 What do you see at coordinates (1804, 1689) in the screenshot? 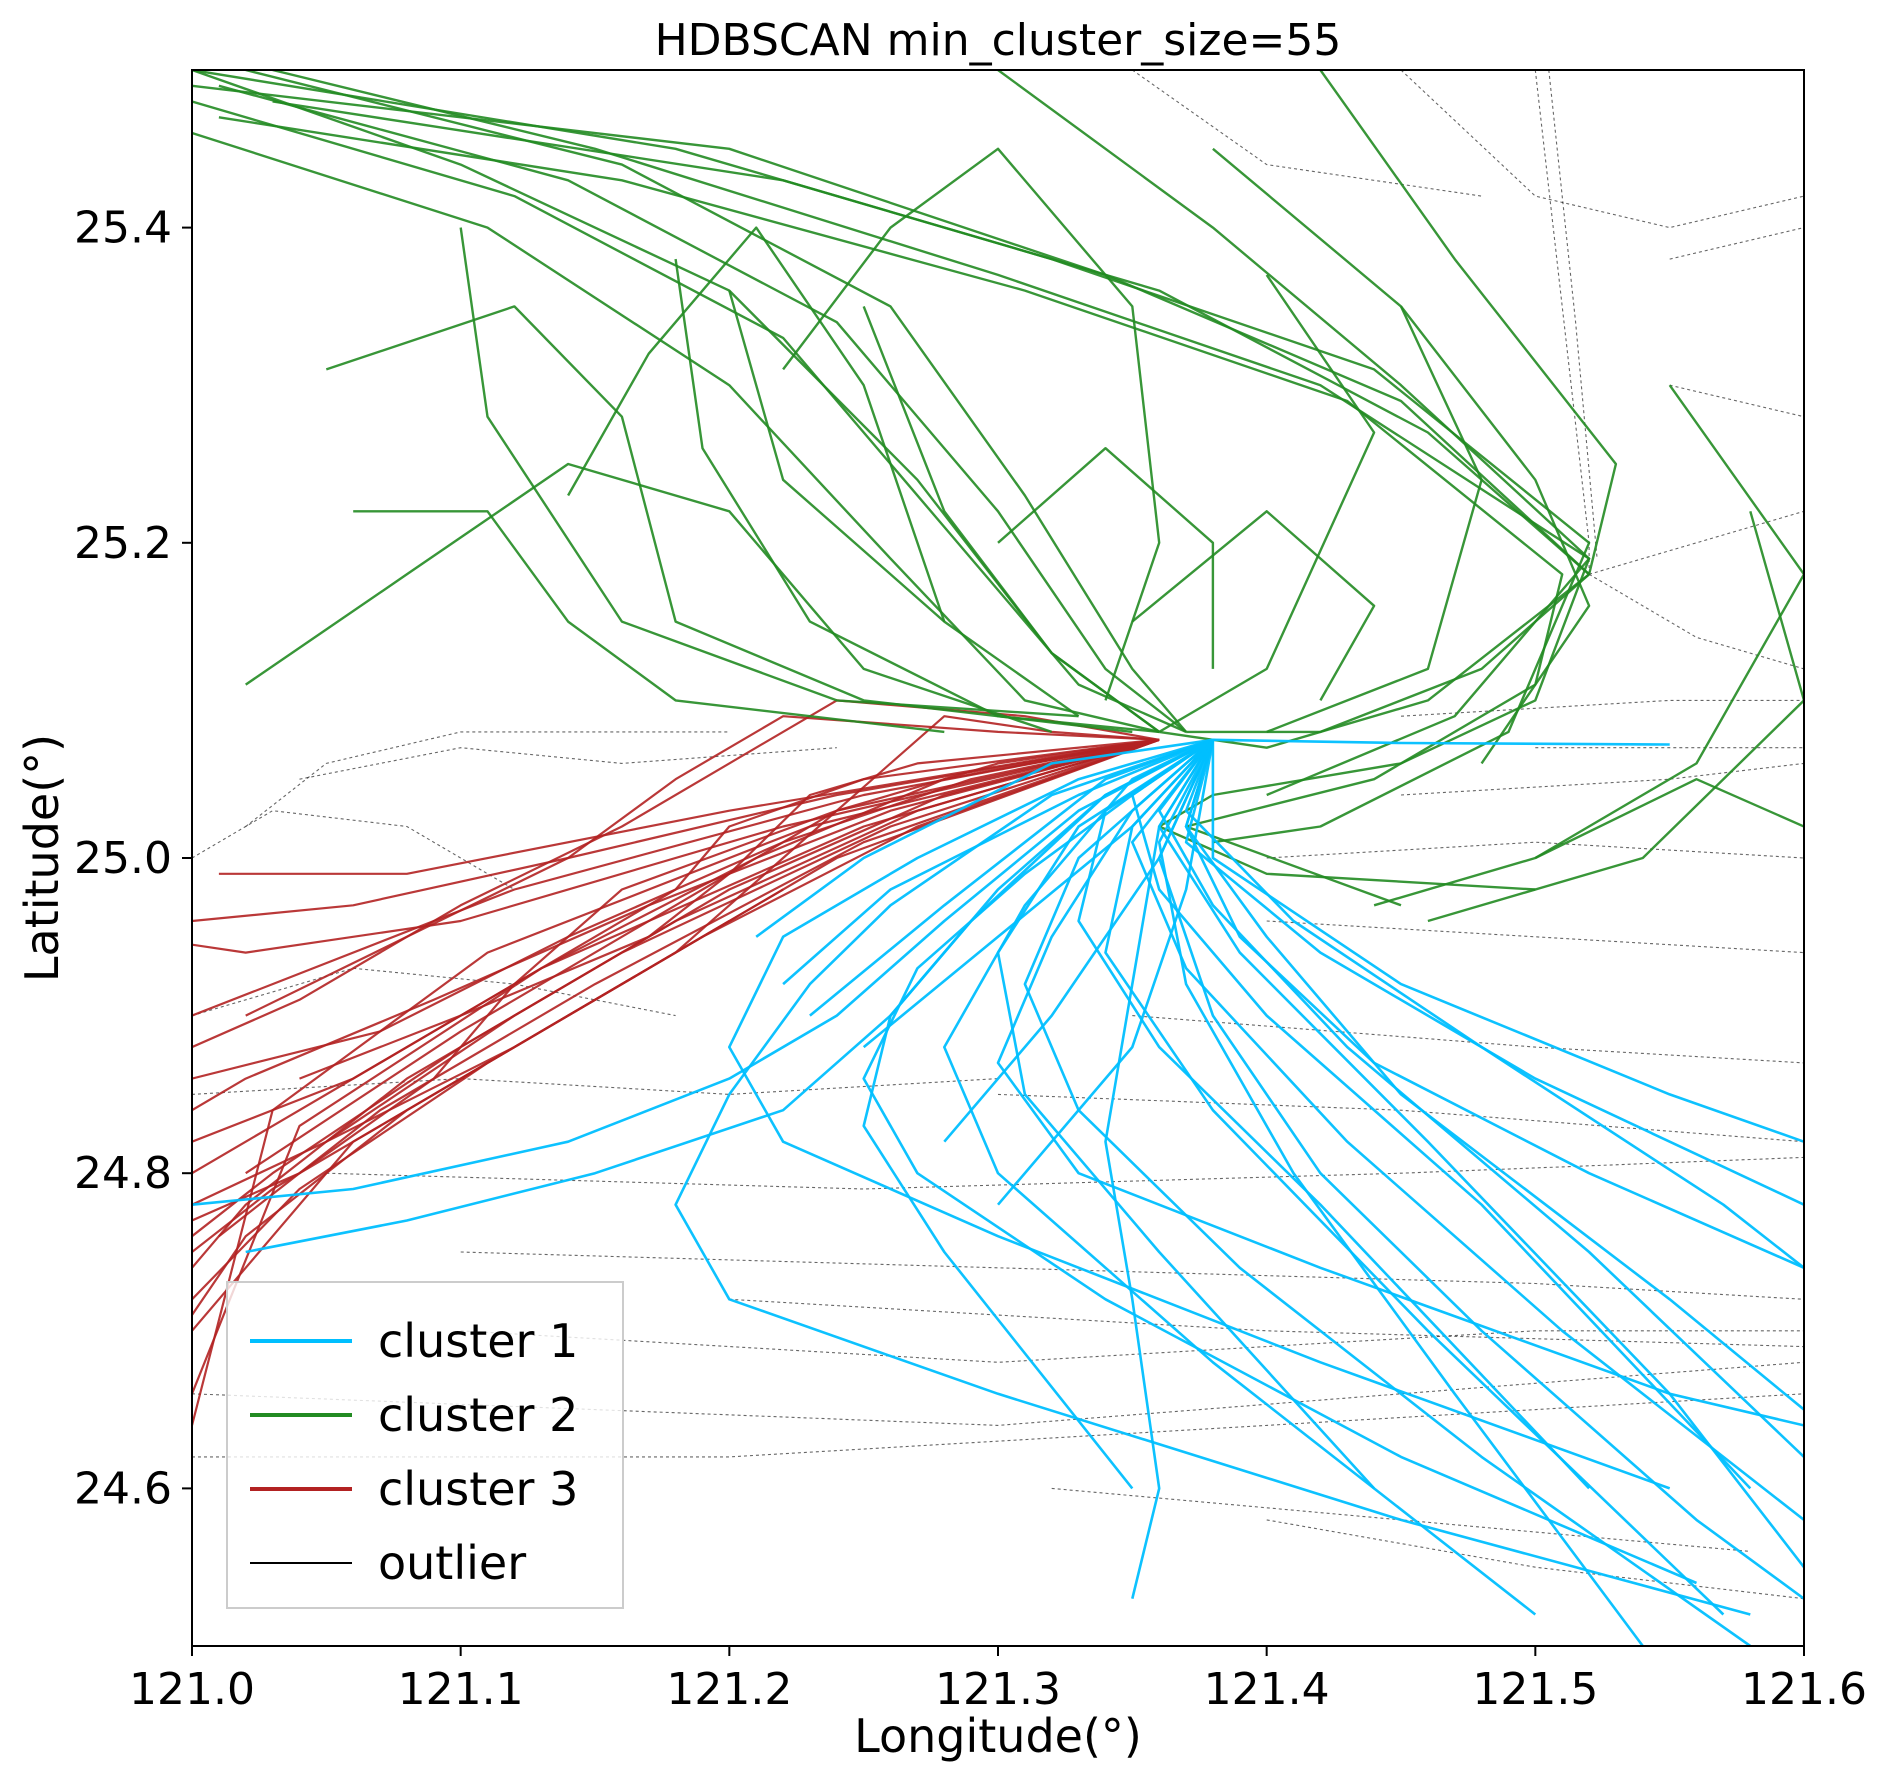
I see `x-tick-label: 121.6` at bounding box center [1804, 1689].